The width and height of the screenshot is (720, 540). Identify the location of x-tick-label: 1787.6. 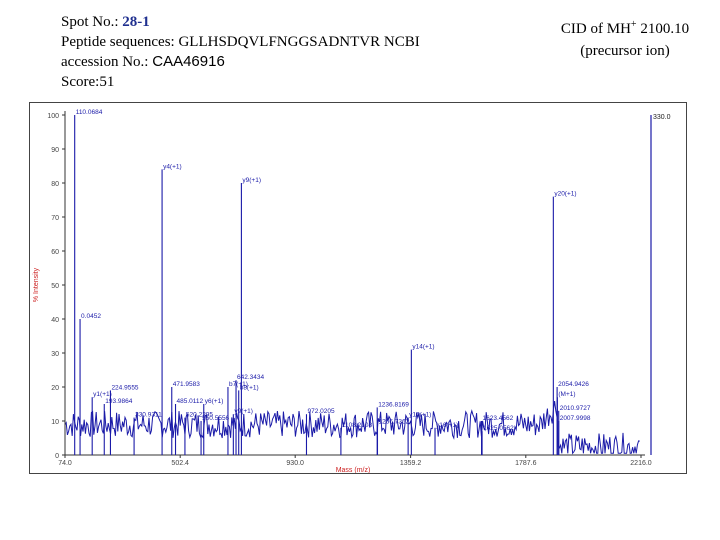
(526, 463).